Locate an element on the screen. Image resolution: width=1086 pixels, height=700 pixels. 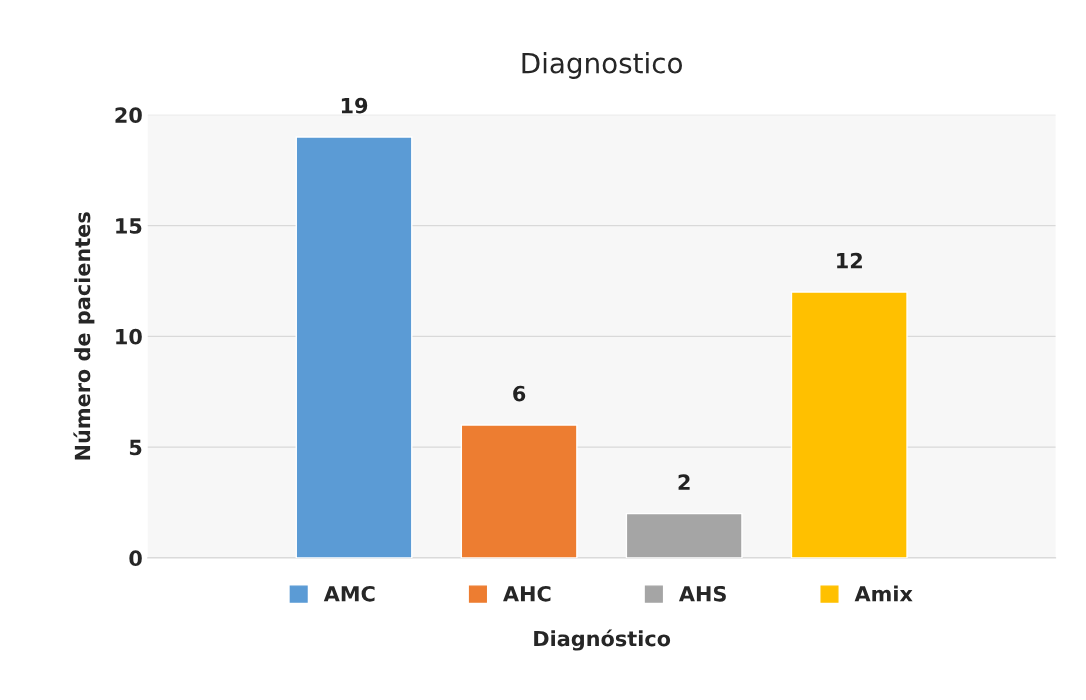
y-tick-label: 10 is located at coordinates (129, 336).